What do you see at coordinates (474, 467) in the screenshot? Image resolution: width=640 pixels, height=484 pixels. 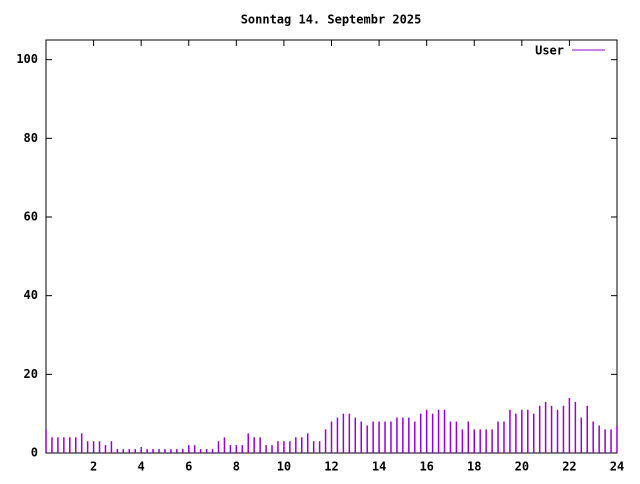 I see `x-tick-label: 18` at bounding box center [474, 467].